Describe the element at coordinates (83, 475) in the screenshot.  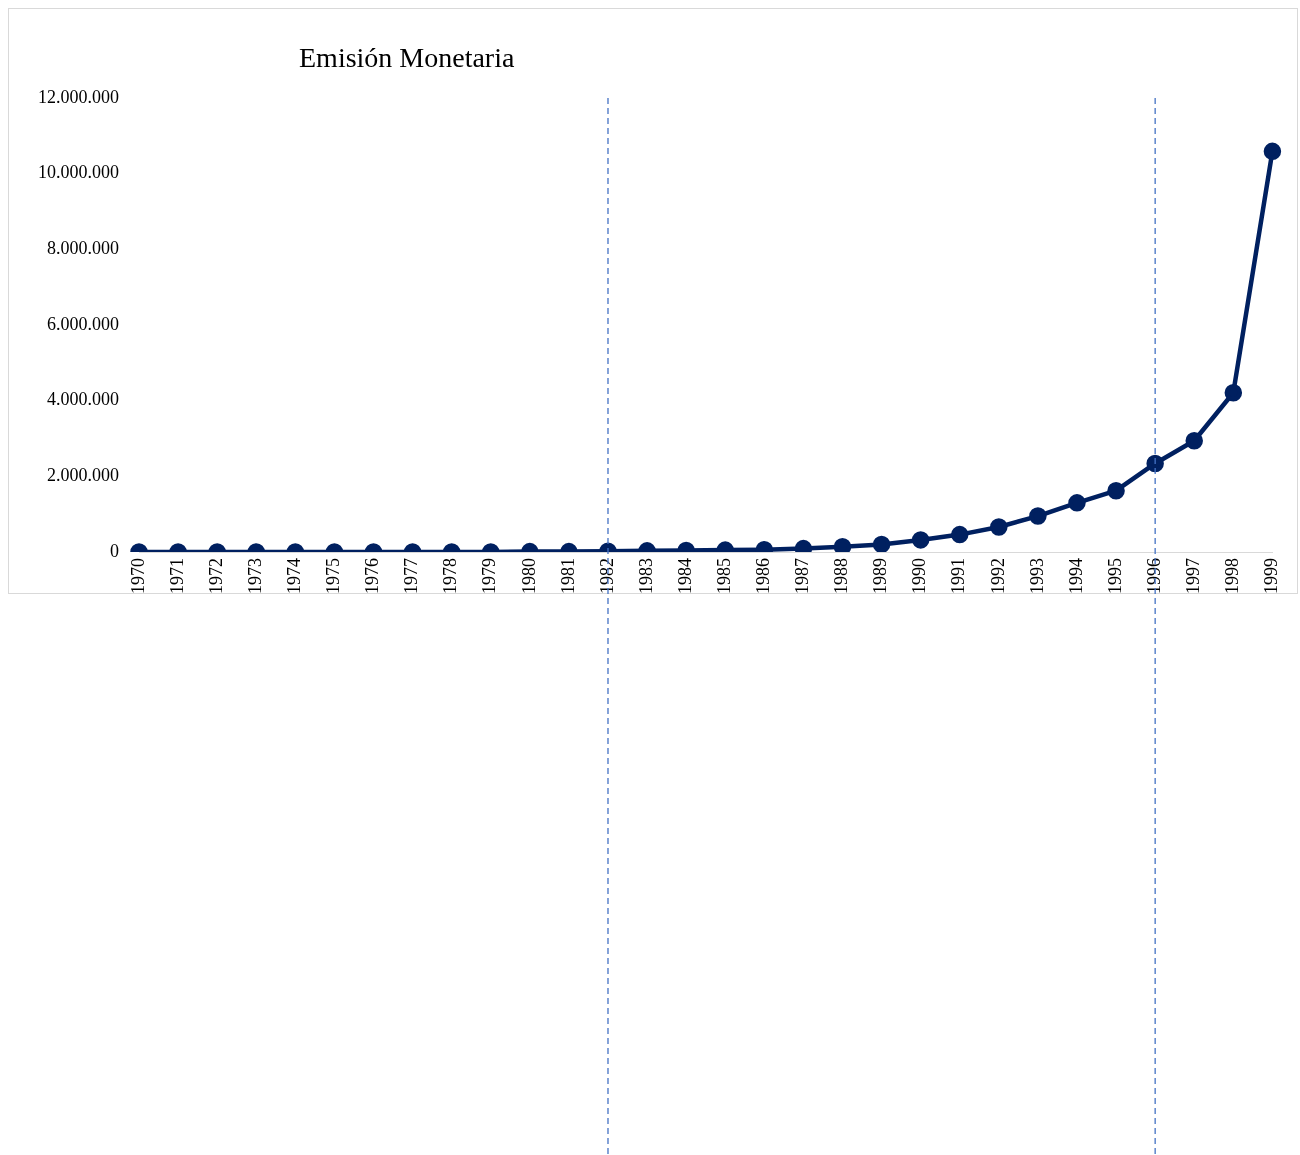
I see `y-tick-label: 2.000.000` at that location.